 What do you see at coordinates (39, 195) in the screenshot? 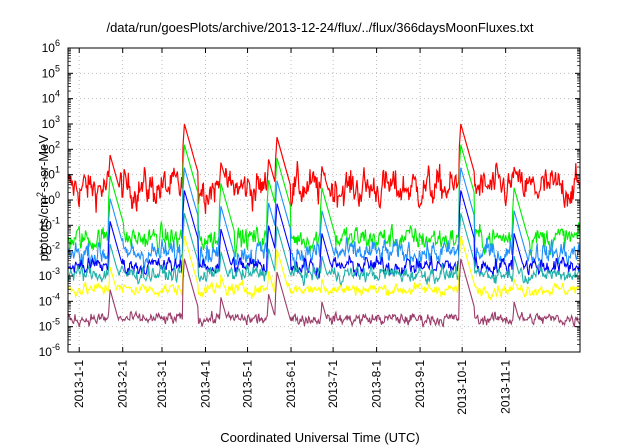
I see `y-axis-label-superscript: 2` at bounding box center [39, 195].